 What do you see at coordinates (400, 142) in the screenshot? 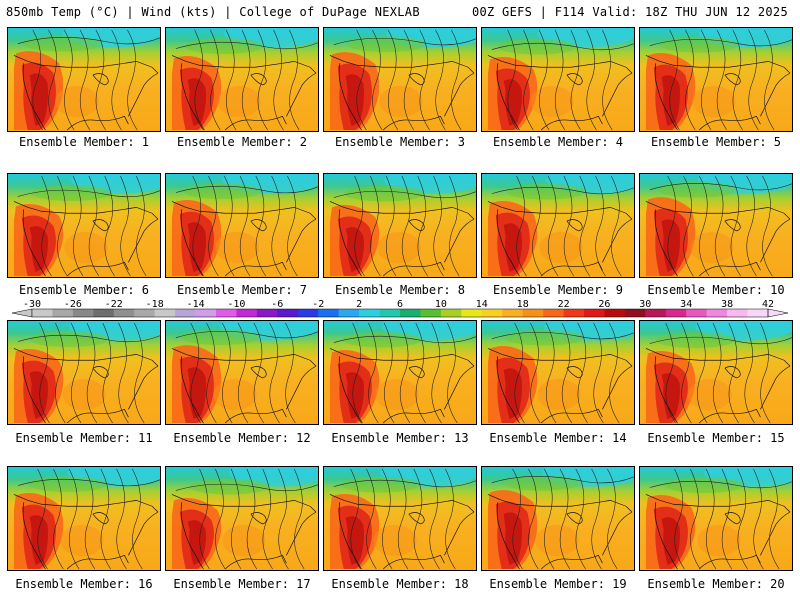
I see `ensemble-member-label: Ensemble Member: 3` at bounding box center [400, 142].